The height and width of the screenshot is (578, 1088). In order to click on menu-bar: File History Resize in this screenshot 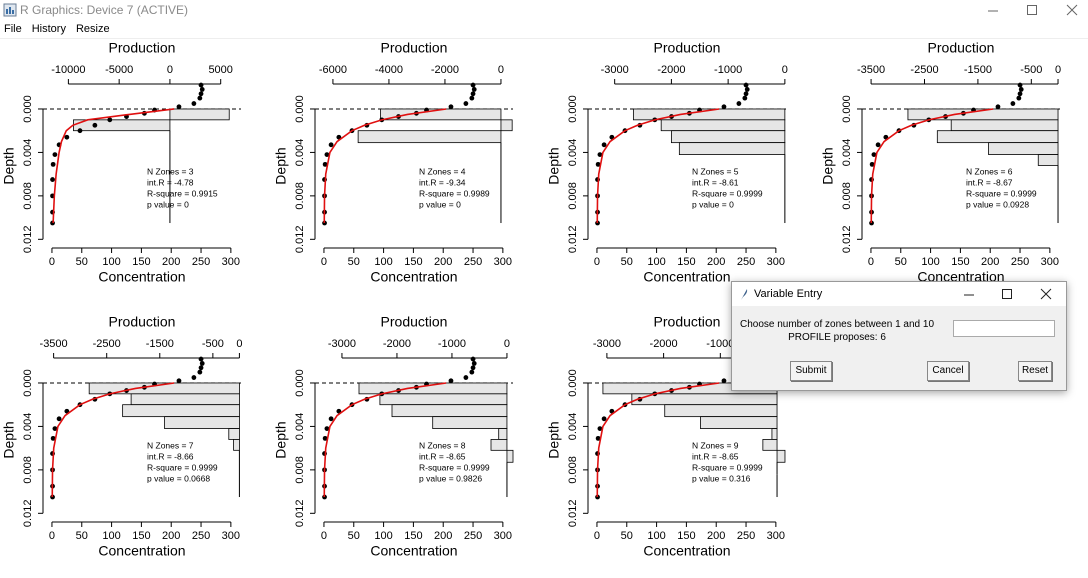, I will do `click(544, 30)`.